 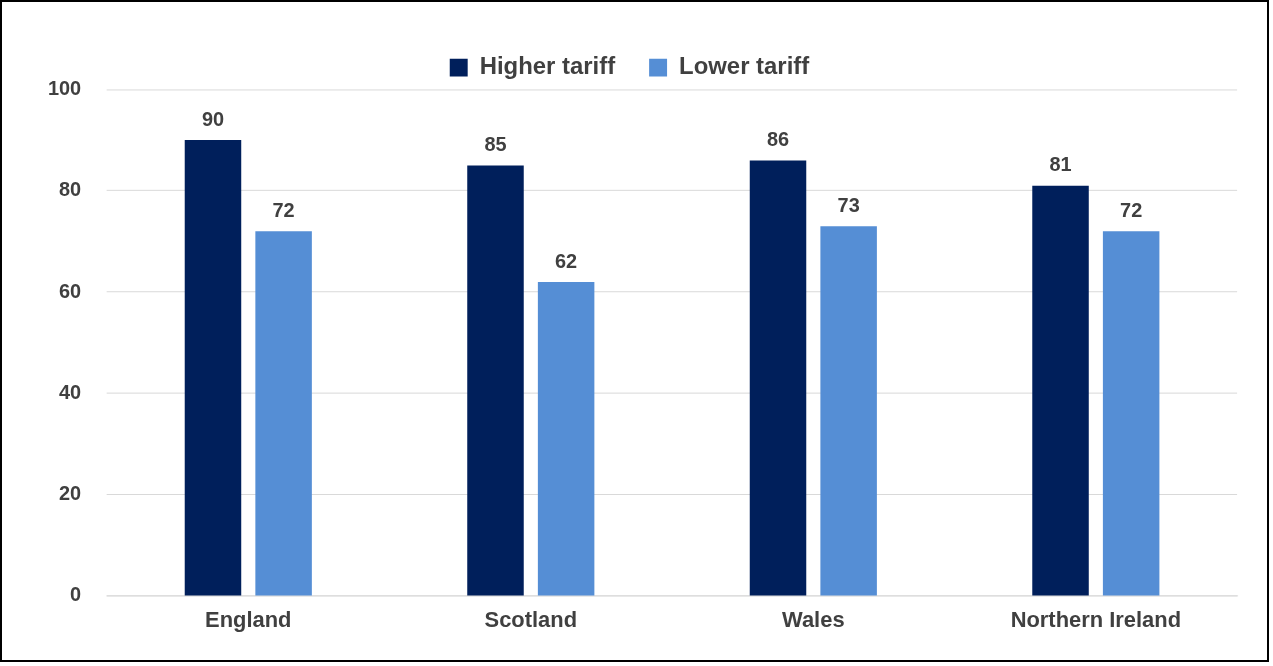 What do you see at coordinates (1096, 620) in the screenshot?
I see `x-tick-label: Northern Ireland` at bounding box center [1096, 620].